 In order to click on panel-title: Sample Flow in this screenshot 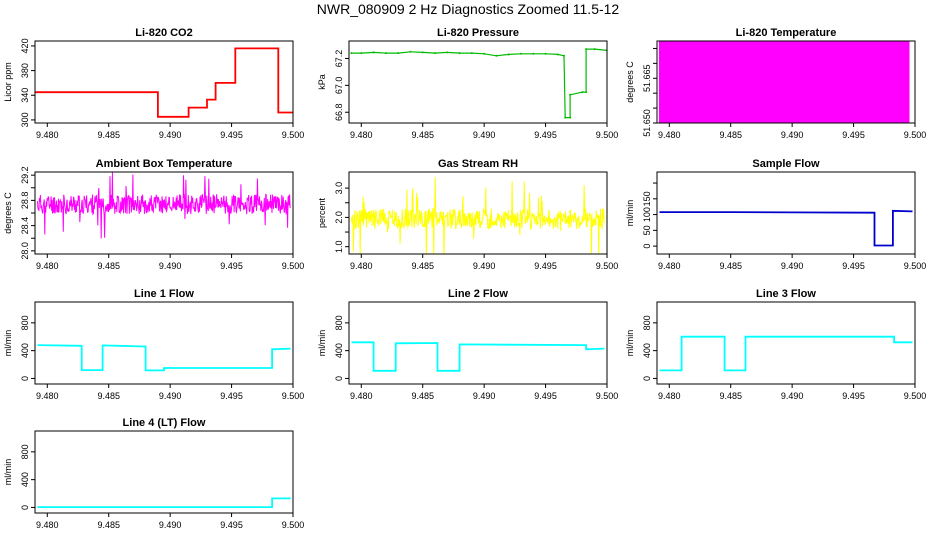, I will do `click(786, 164)`.